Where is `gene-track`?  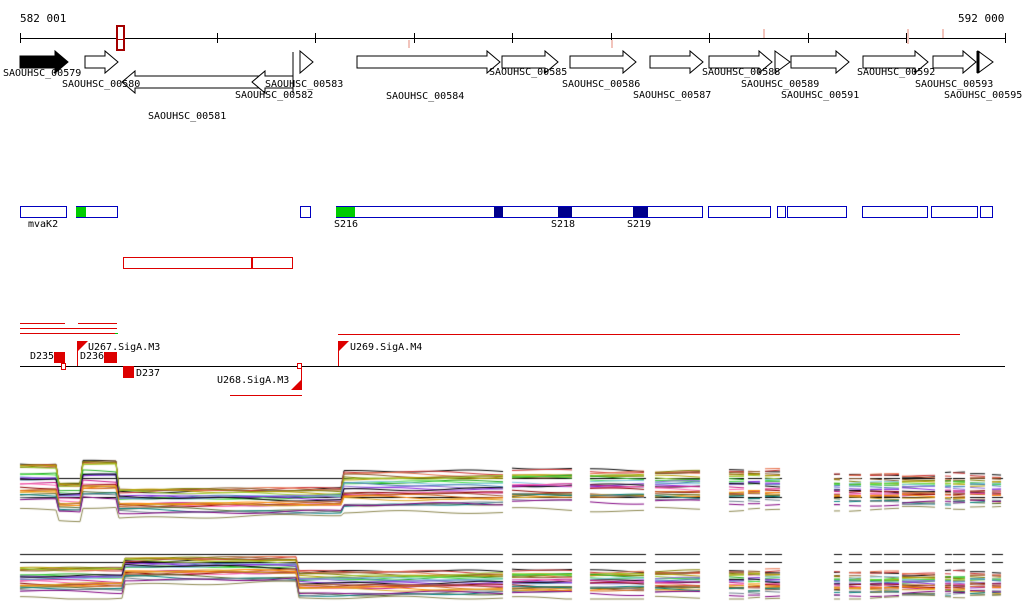 gene-track is located at coordinates (506, 72).